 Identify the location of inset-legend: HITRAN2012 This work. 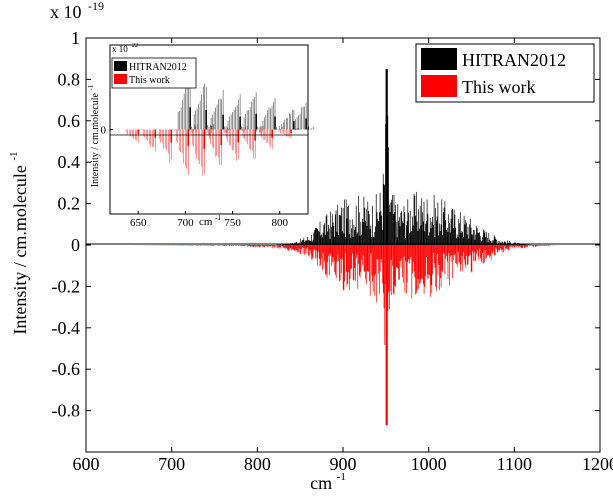
(154, 73).